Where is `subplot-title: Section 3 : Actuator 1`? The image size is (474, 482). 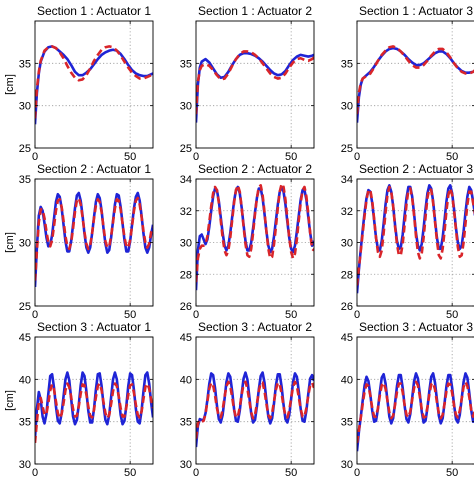 subplot-title: Section 3 : Actuator 1 is located at coordinates (94, 327).